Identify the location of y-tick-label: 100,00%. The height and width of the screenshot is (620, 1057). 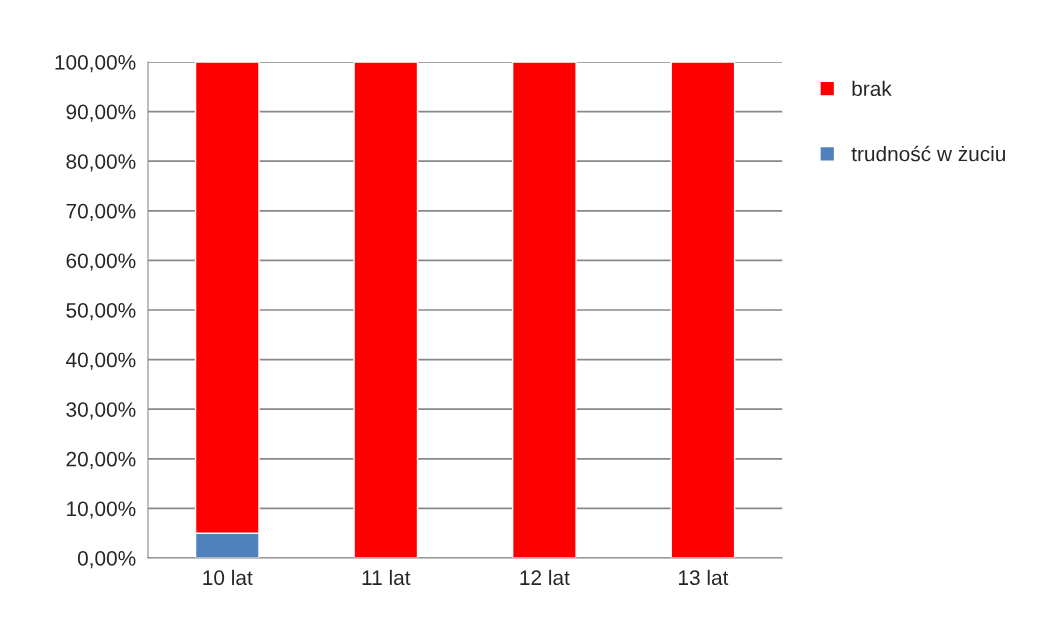
(95, 64).